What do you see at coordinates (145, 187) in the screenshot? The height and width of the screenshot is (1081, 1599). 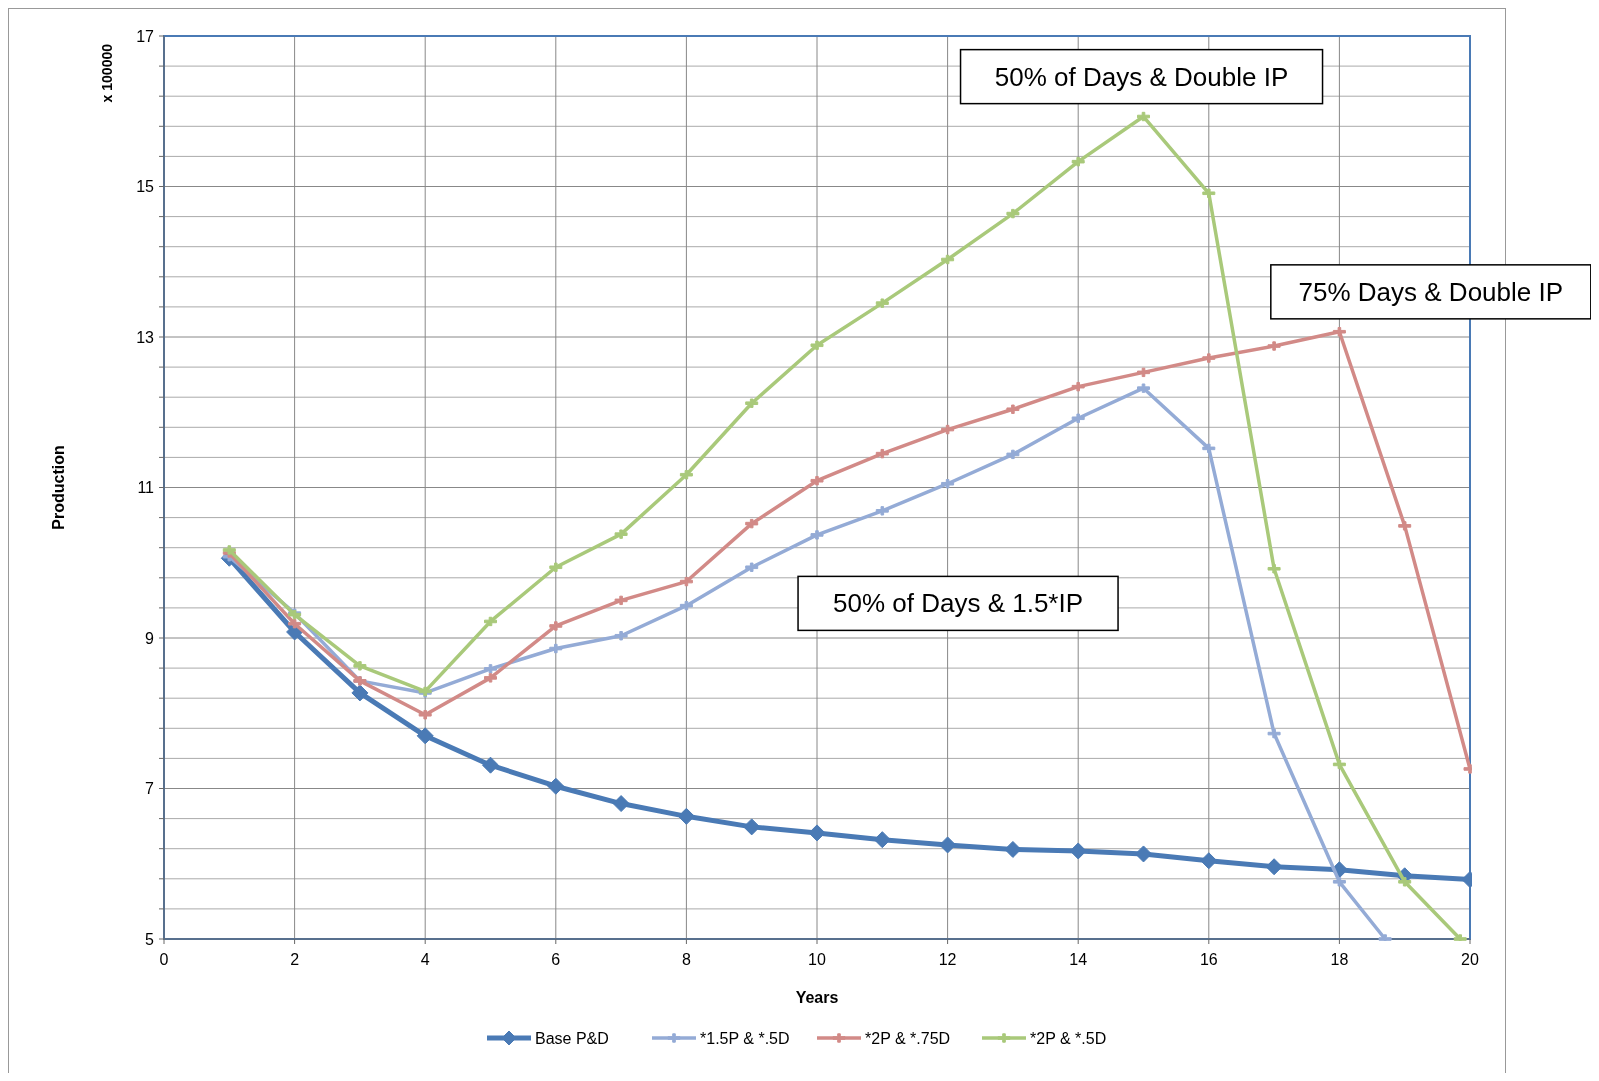 I see `y-tick-label: 15` at bounding box center [145, 187].